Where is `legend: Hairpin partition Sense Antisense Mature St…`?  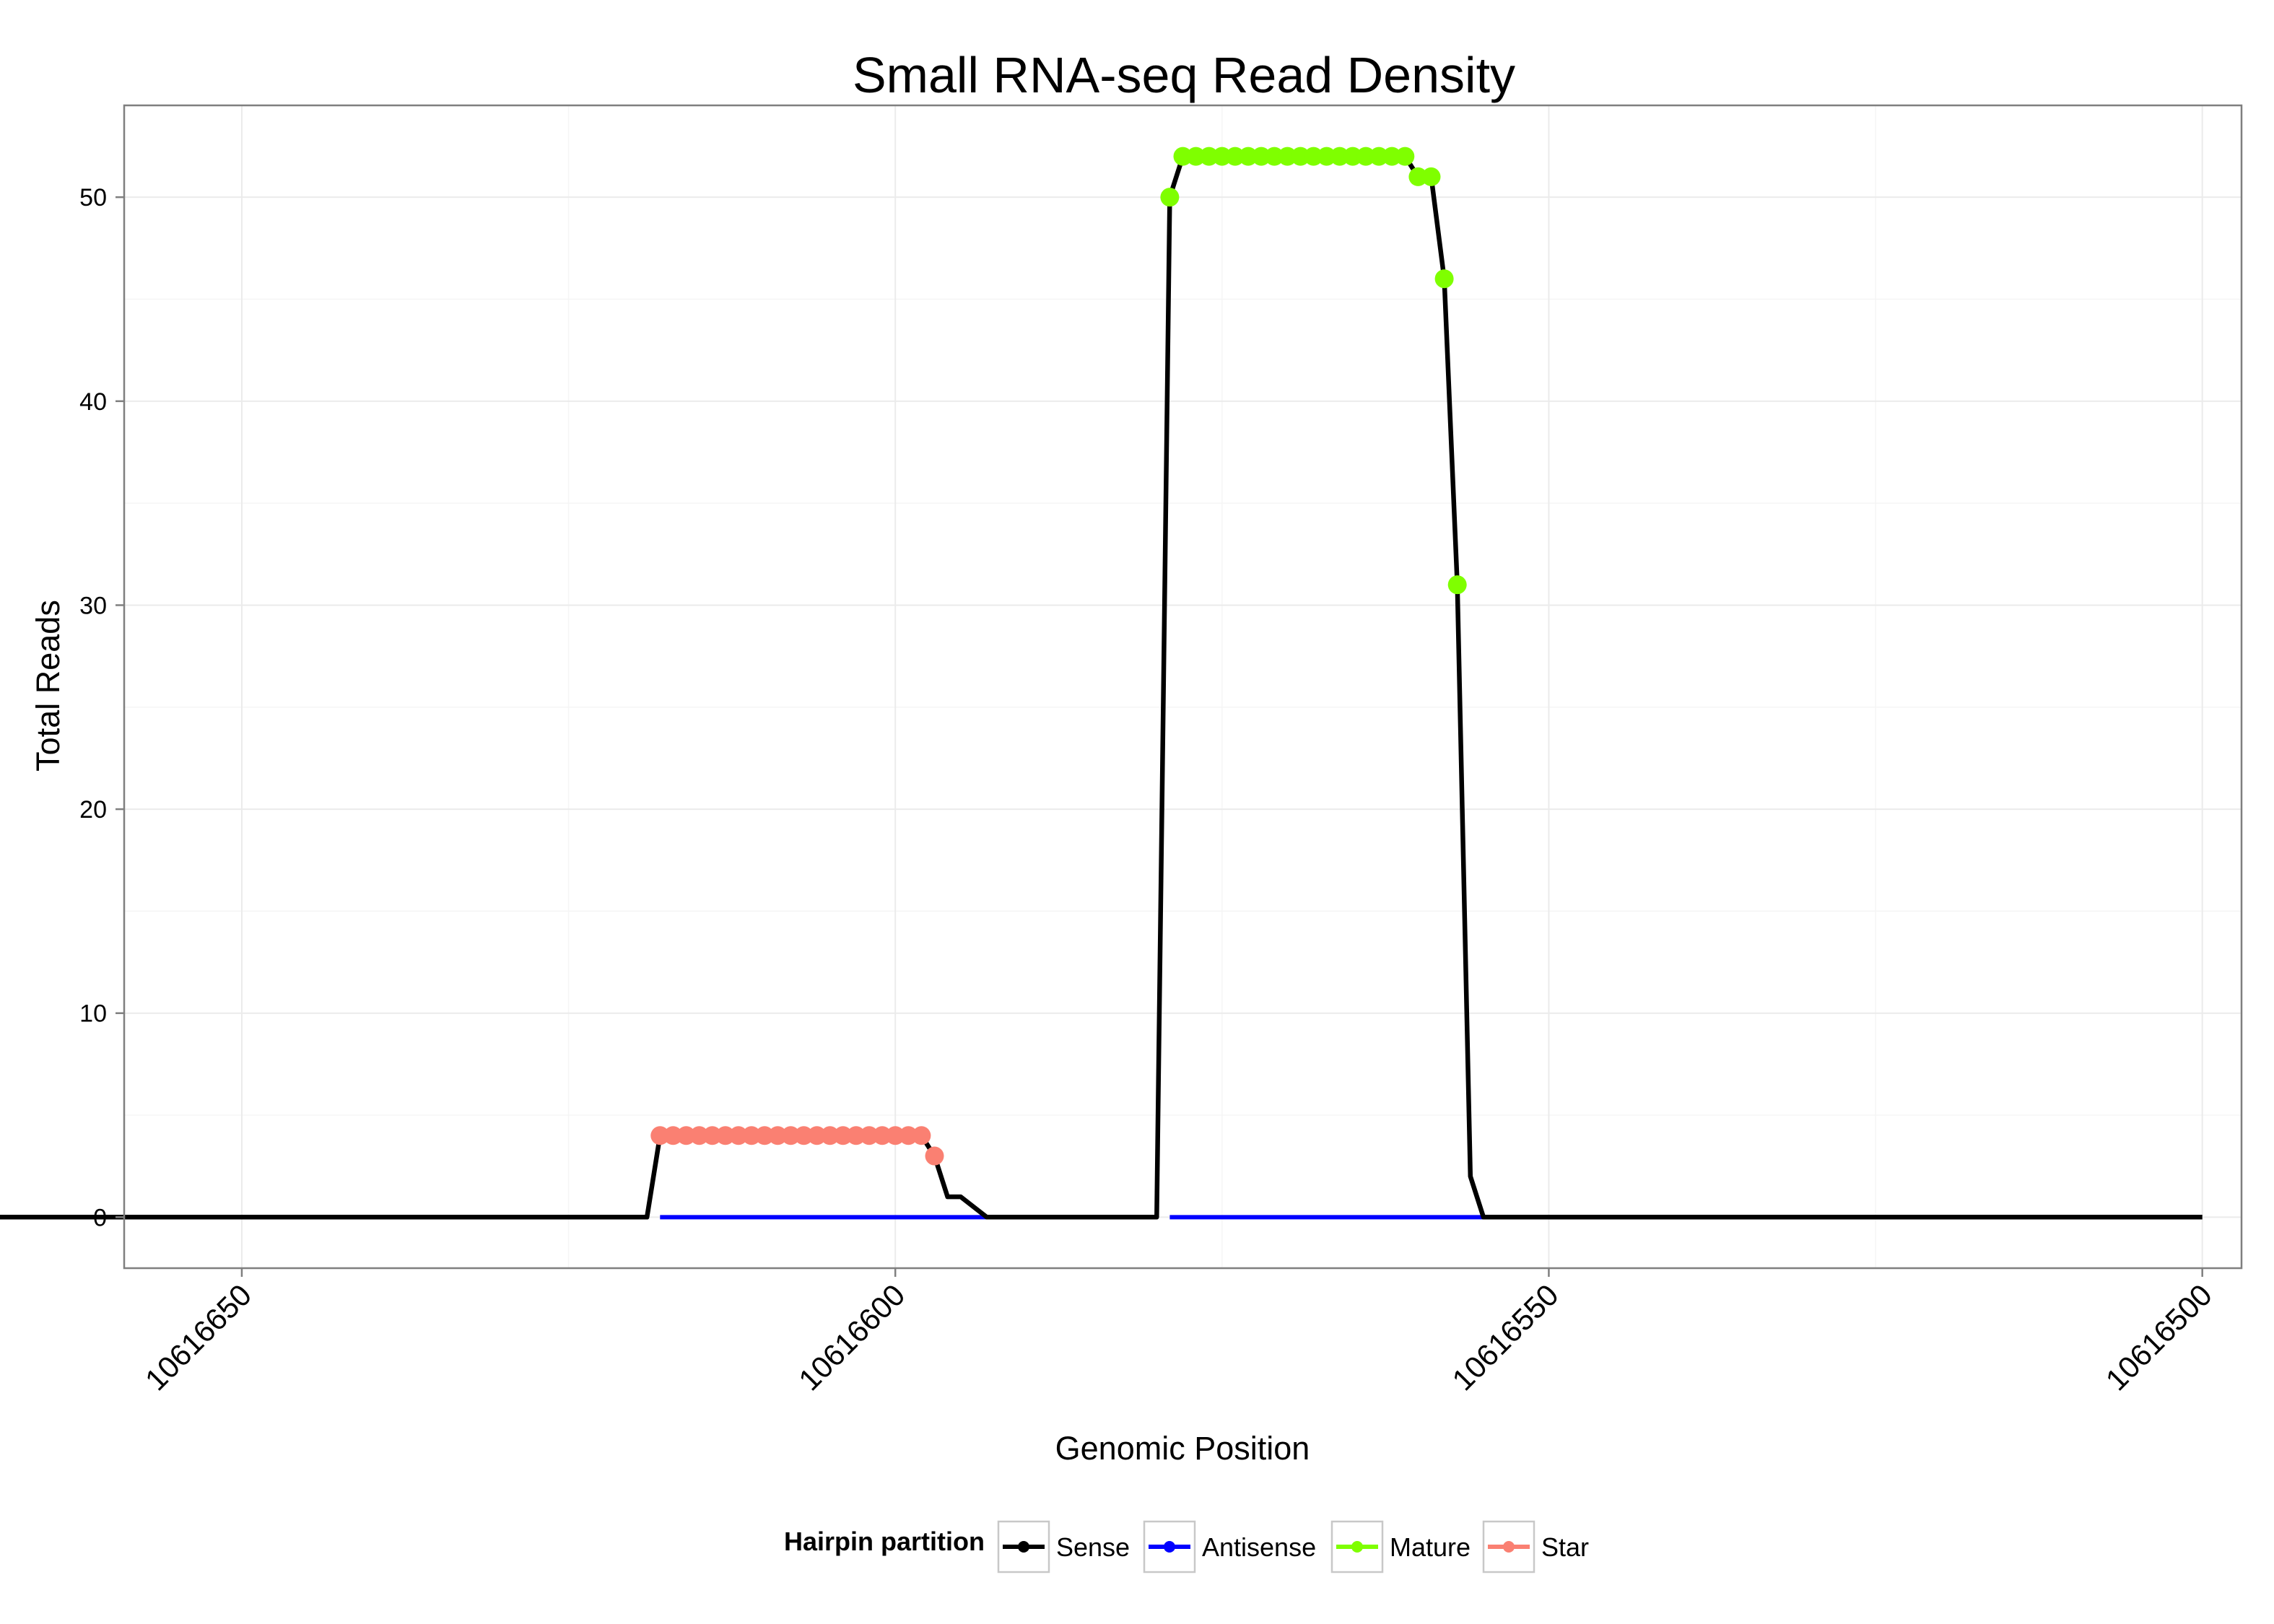
legend: Hairpin partition Sense Antisense Mature St… is located at coordinates (1187, 1546).